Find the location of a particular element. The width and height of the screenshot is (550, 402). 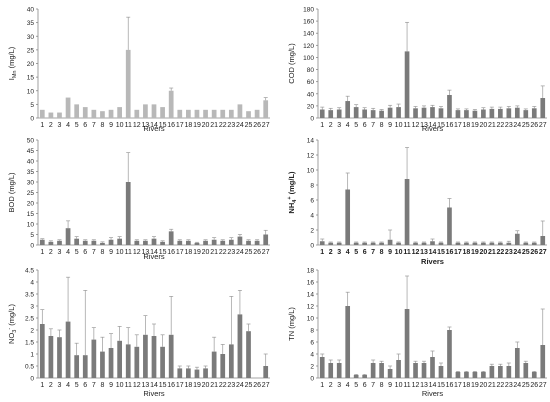

bod-y-tick-label: 0 is located at coordinates (32, 246).